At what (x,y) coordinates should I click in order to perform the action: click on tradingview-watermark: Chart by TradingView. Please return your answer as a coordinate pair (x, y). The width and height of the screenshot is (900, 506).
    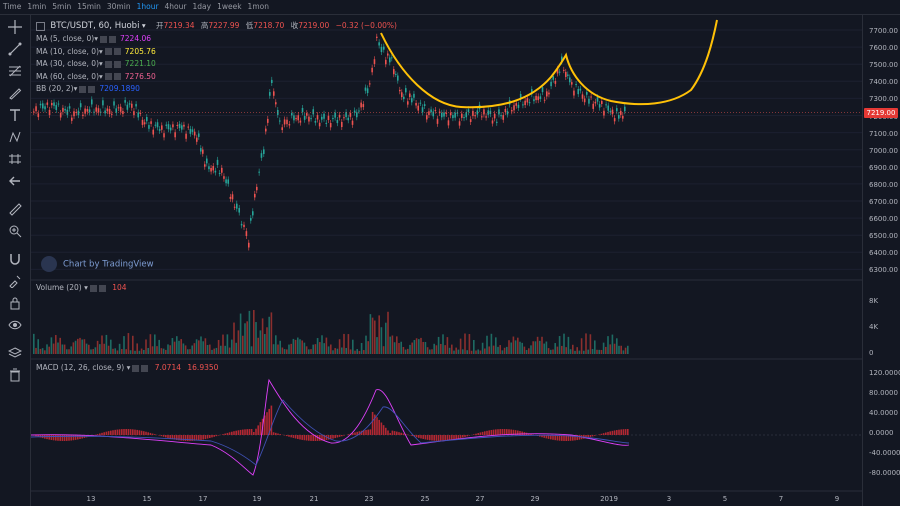
    Looking at the image, I should click on (97, 264).